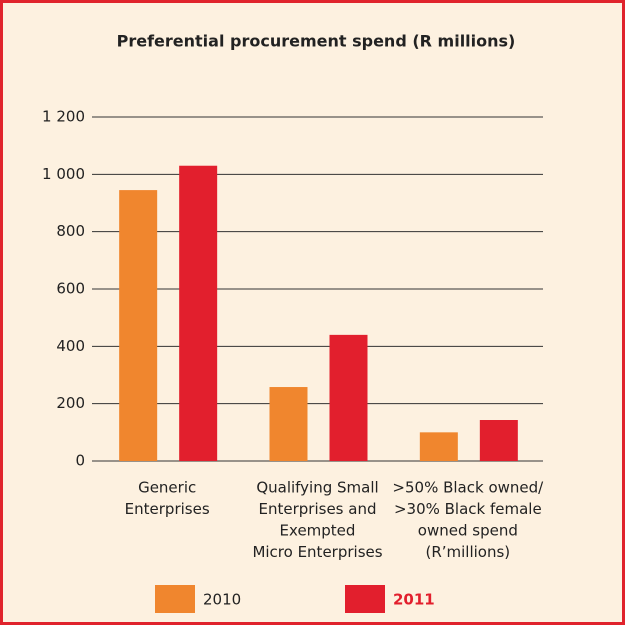 The width and height of the screenshot is (625, 625). Describe the element at coordinates (222, 600) in the screenshot. I see `legend-label: 2010` at that location.